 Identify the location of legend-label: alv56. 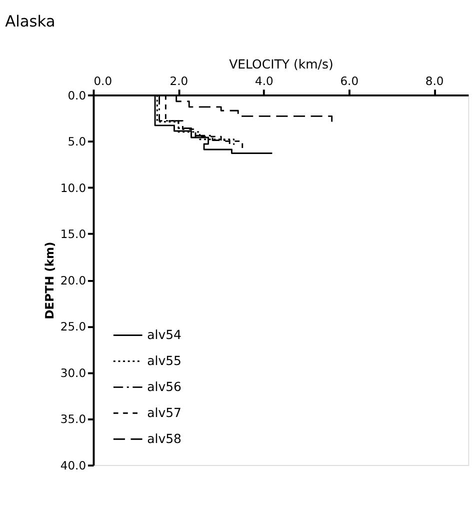
(164, 386).